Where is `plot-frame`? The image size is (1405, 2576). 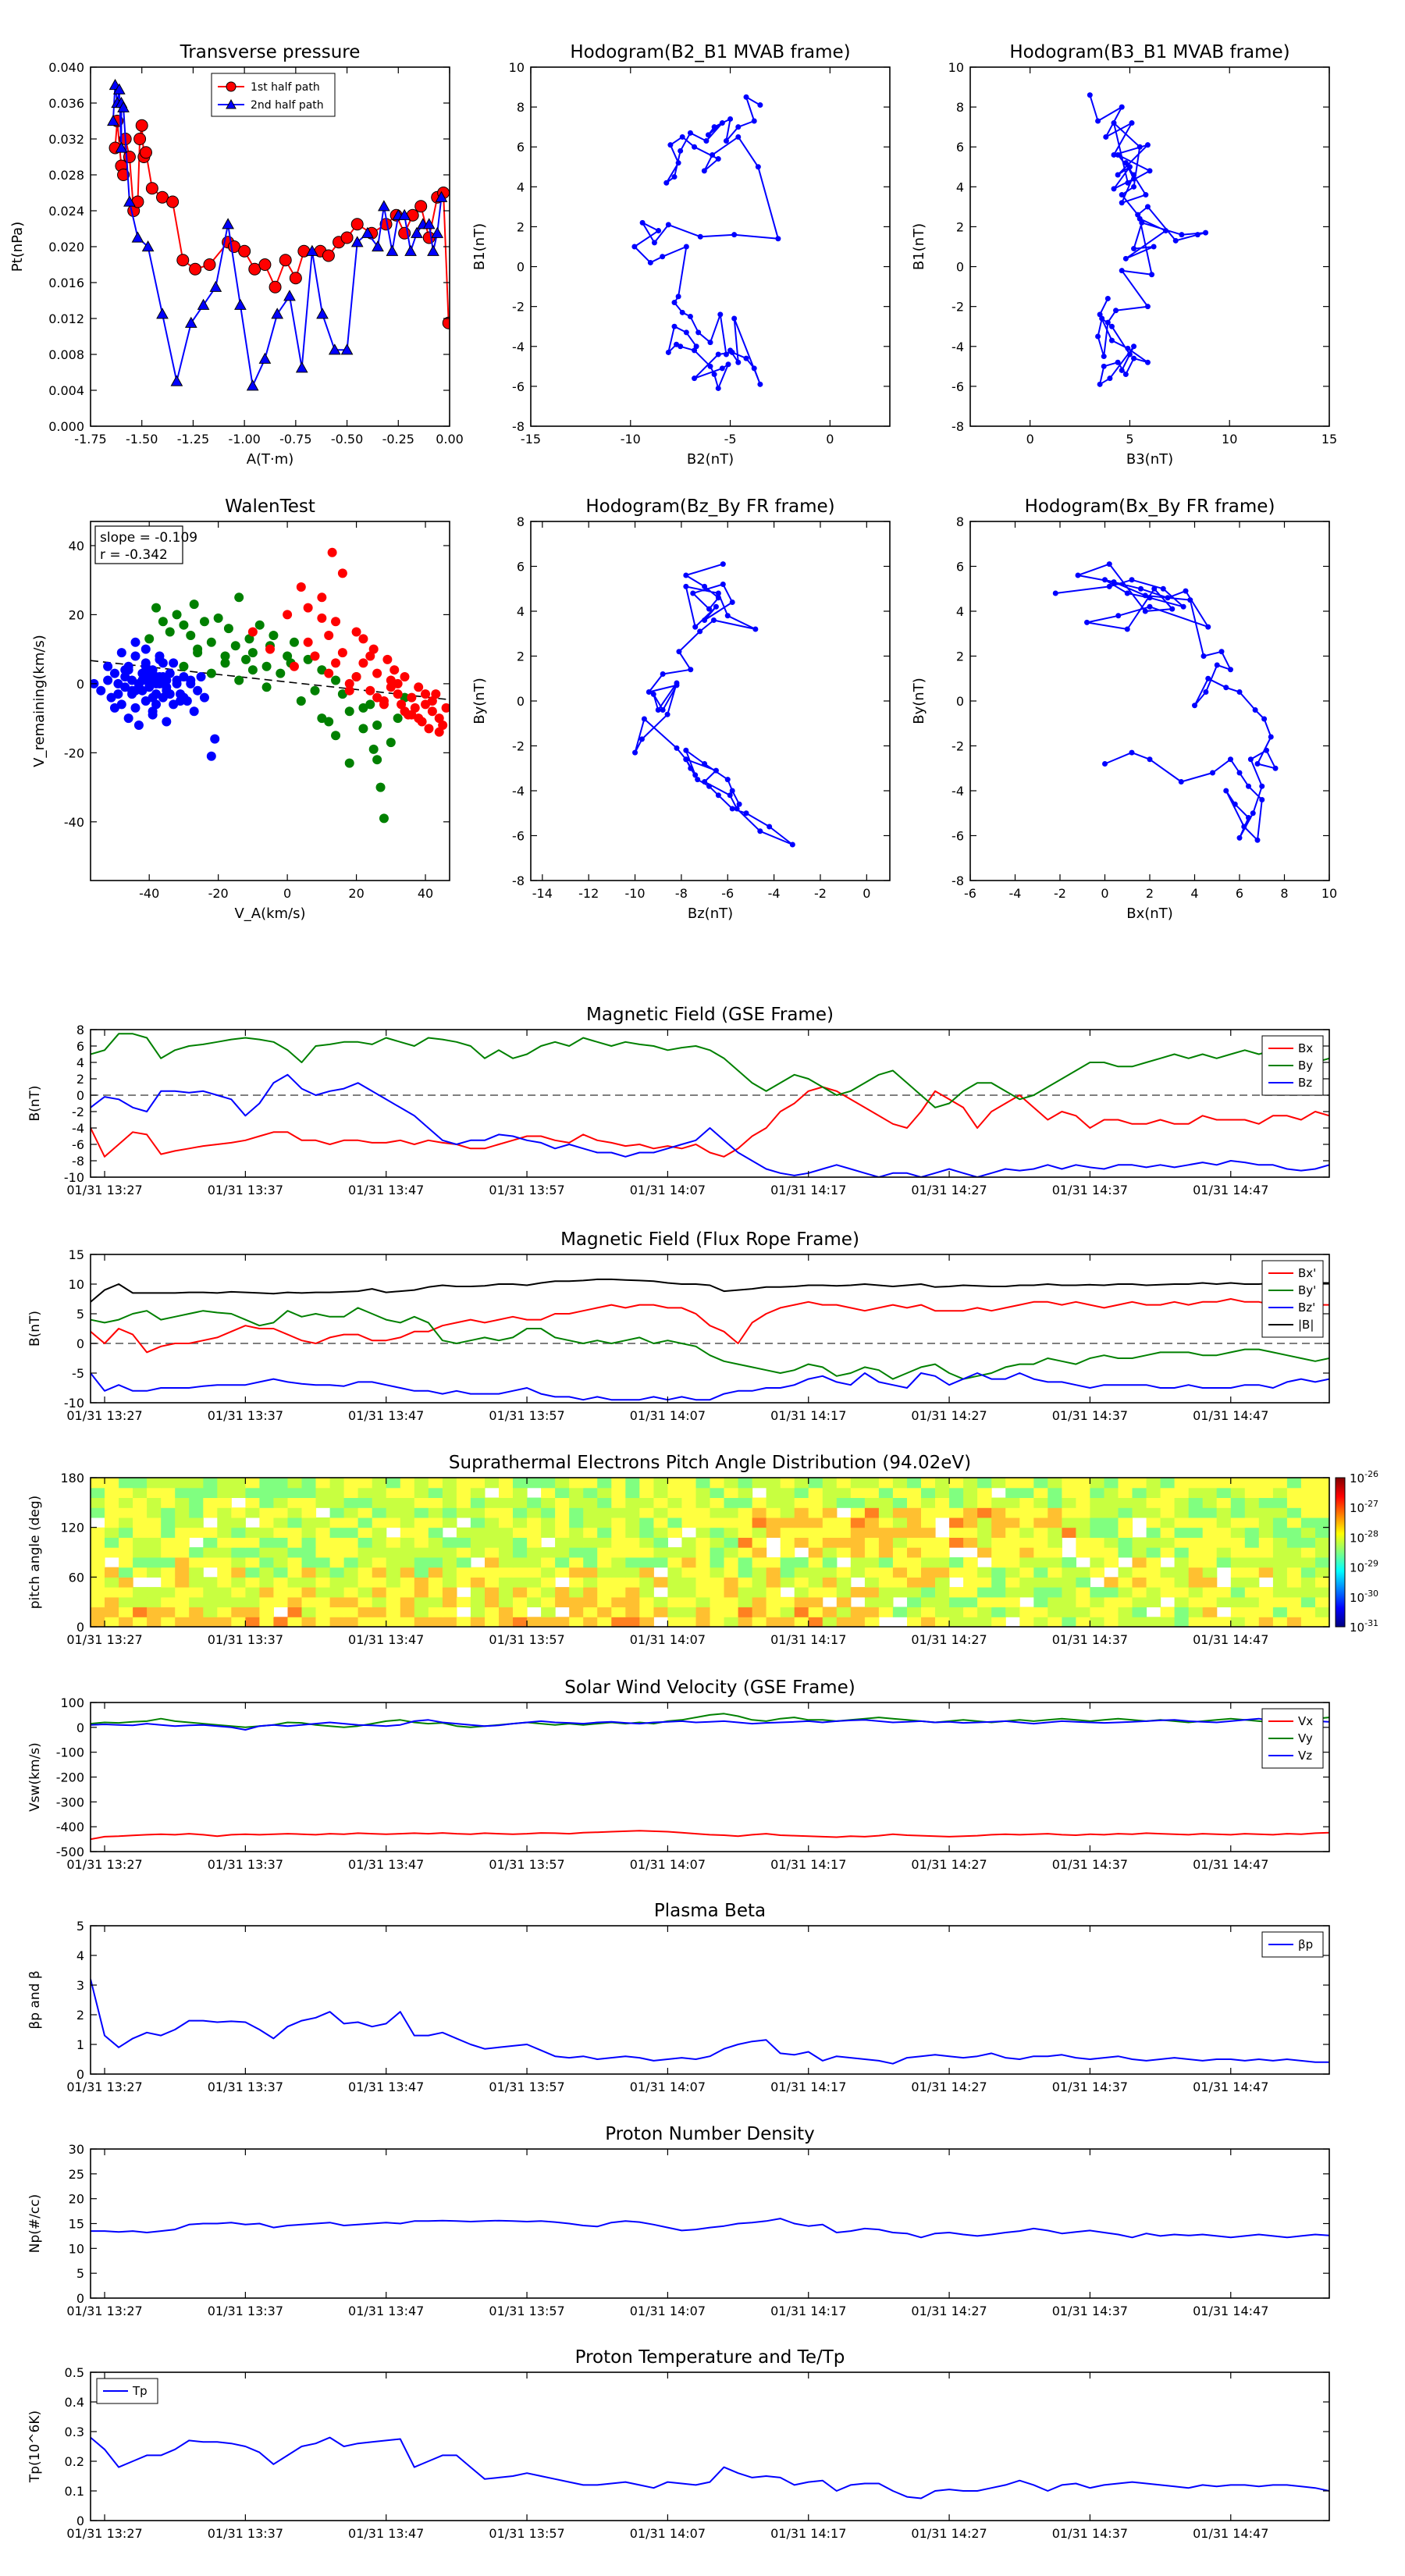 plot-frame is located at coordinates (1150, 246).